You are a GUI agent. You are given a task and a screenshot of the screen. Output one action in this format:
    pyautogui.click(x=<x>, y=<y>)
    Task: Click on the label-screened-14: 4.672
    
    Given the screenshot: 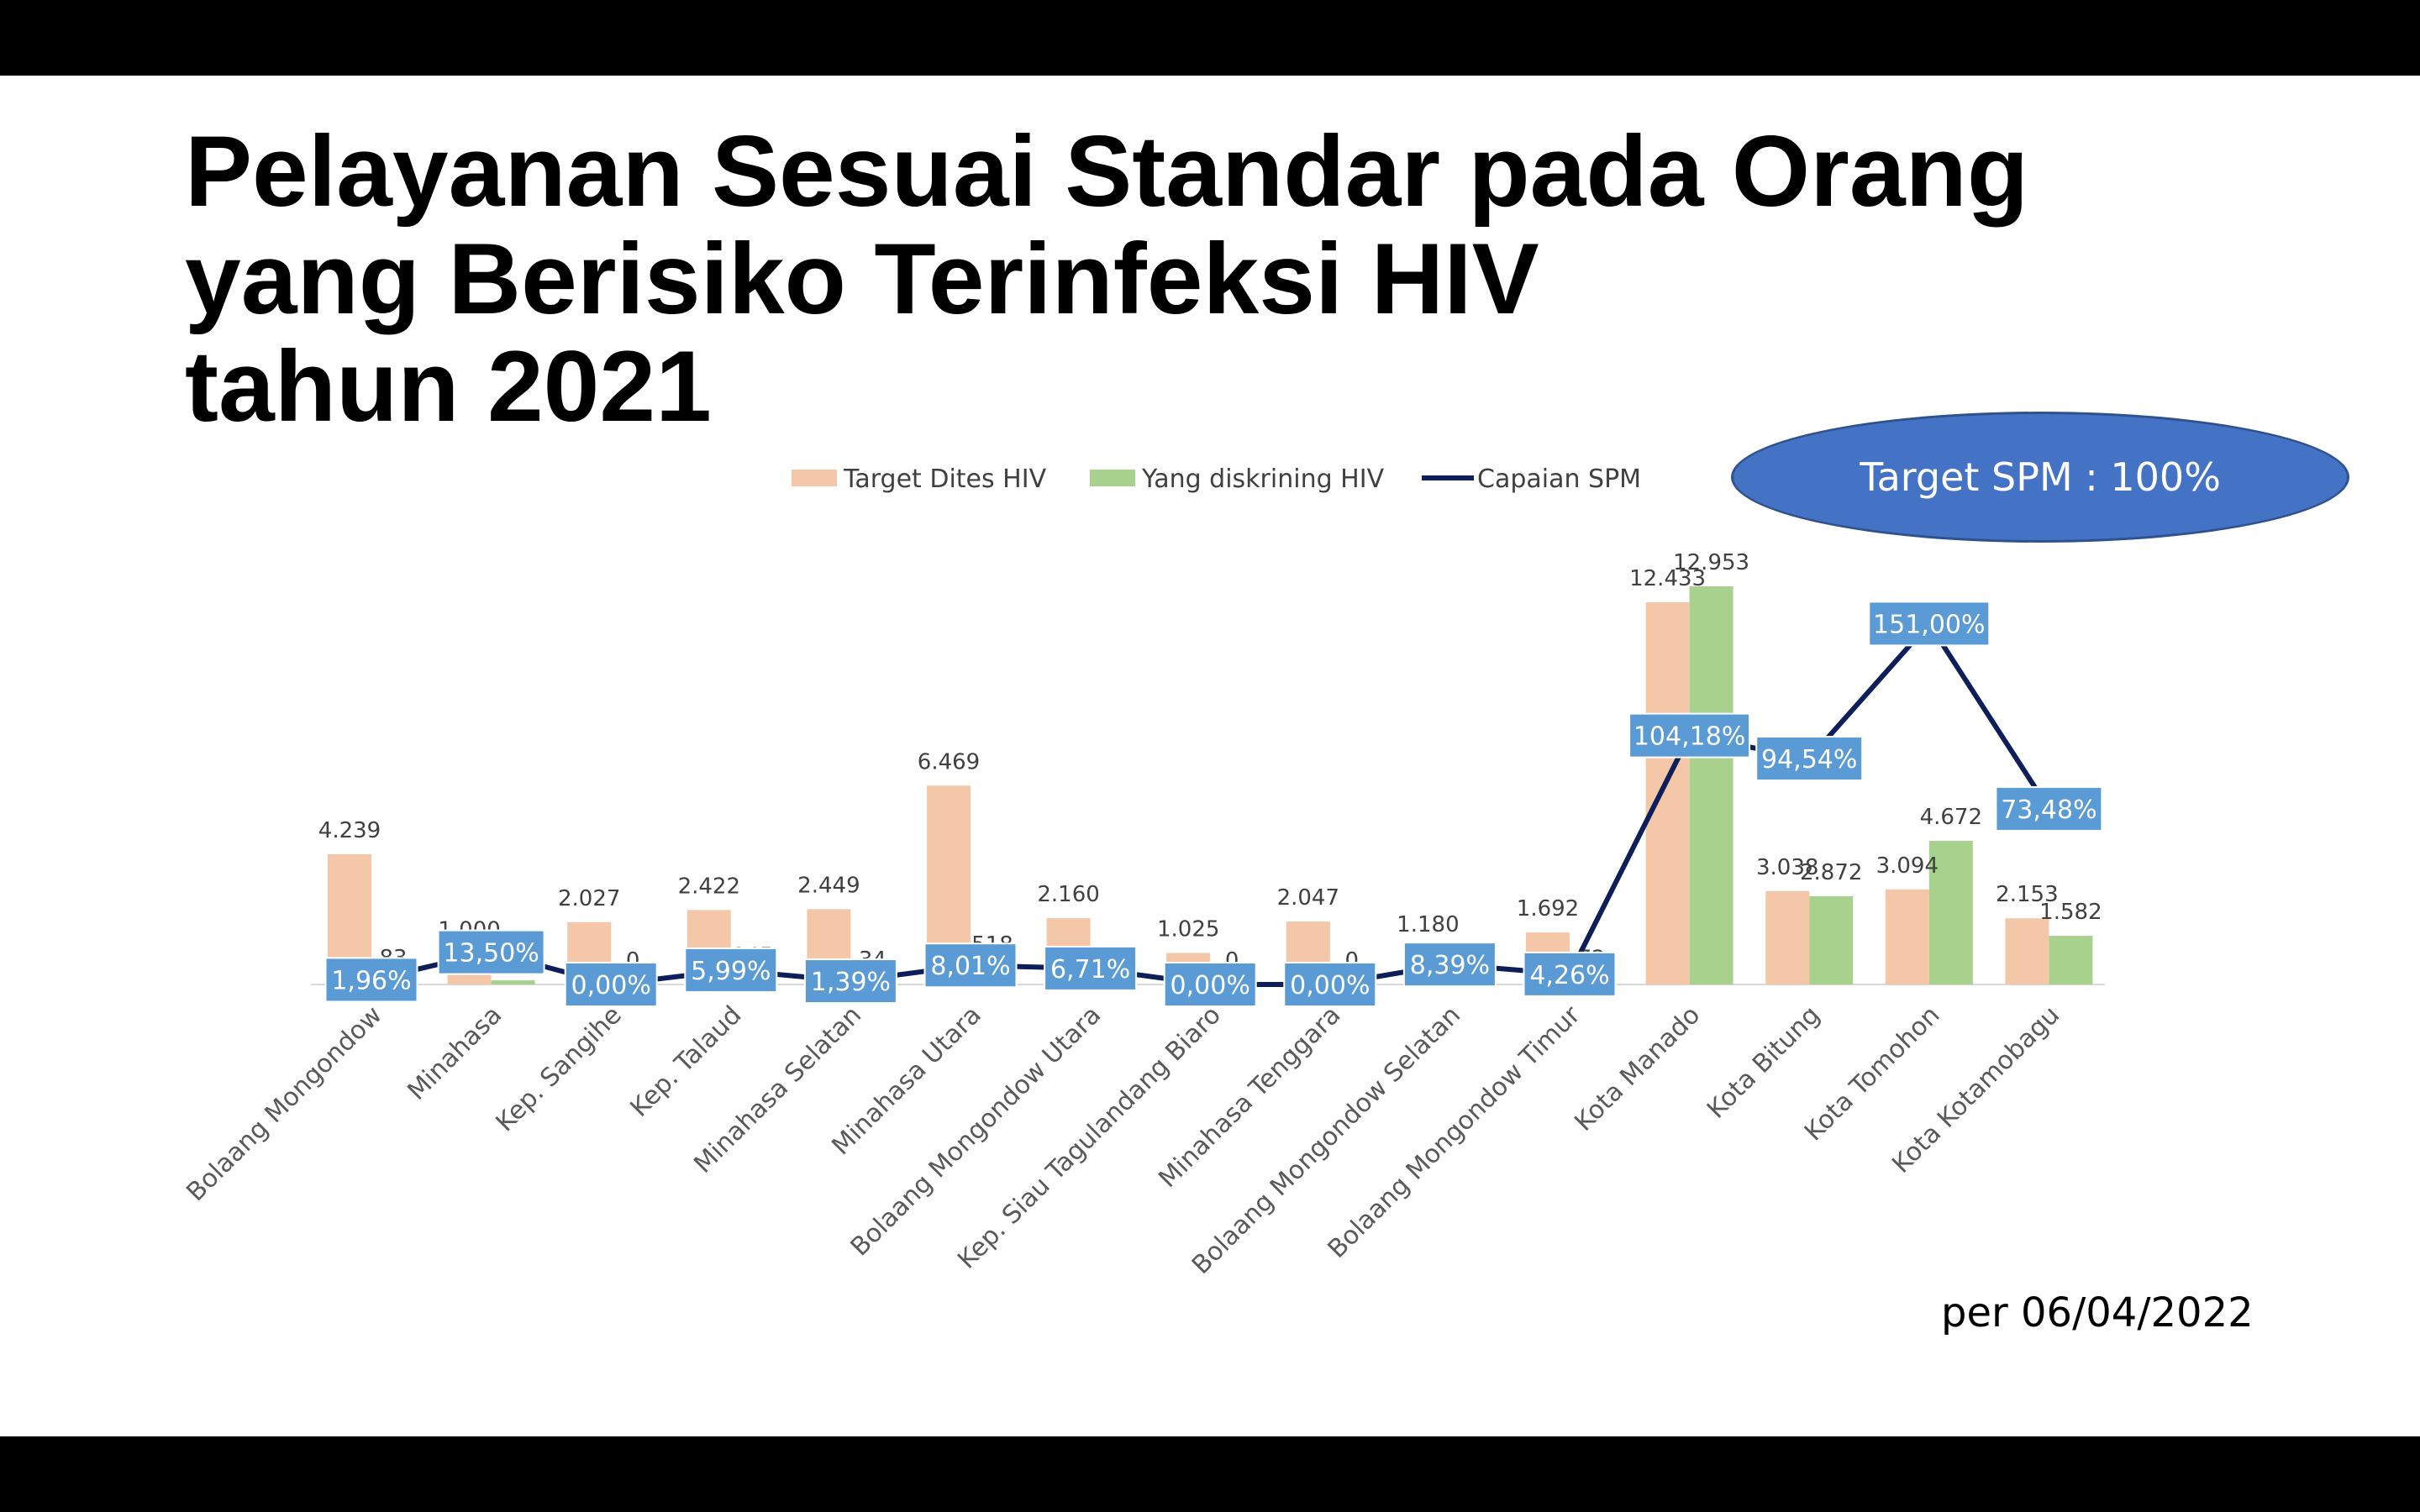 What is the action you would take?
    pyautogui.click(x=1951, y=817)
    